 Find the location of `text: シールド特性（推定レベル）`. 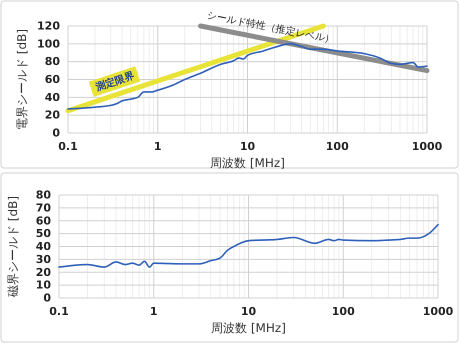

text: シールド特性（推定レベル） is located at coordinates (271, 27).